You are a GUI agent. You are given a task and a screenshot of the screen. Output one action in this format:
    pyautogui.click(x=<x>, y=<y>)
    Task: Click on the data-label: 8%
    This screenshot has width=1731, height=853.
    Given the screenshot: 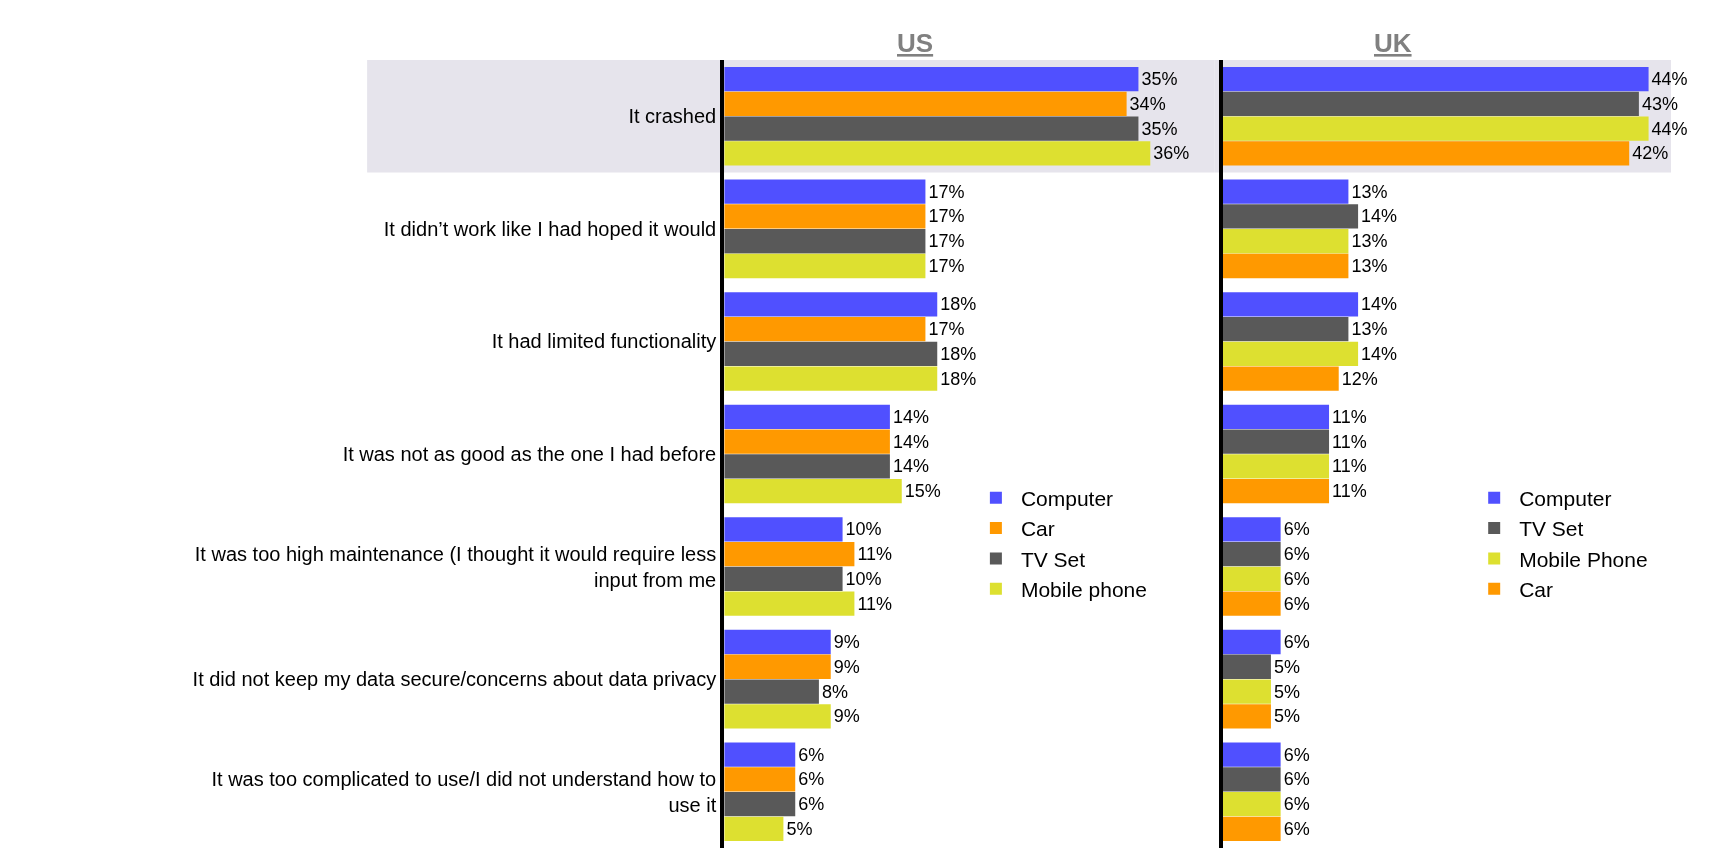 What is the action you would take?
    pyautogui.click(x=834, y=691)
    